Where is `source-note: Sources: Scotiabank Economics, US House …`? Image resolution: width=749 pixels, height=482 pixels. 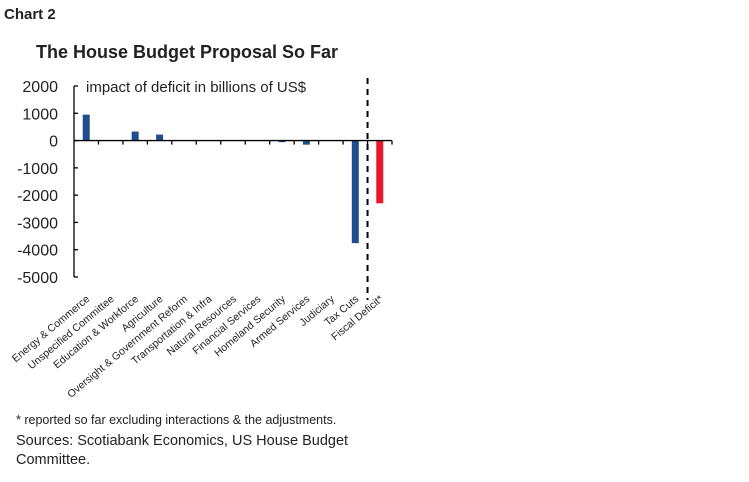
source-note: Sources: Scotiabank Economics, US House … is located at coordinates (182, 450).